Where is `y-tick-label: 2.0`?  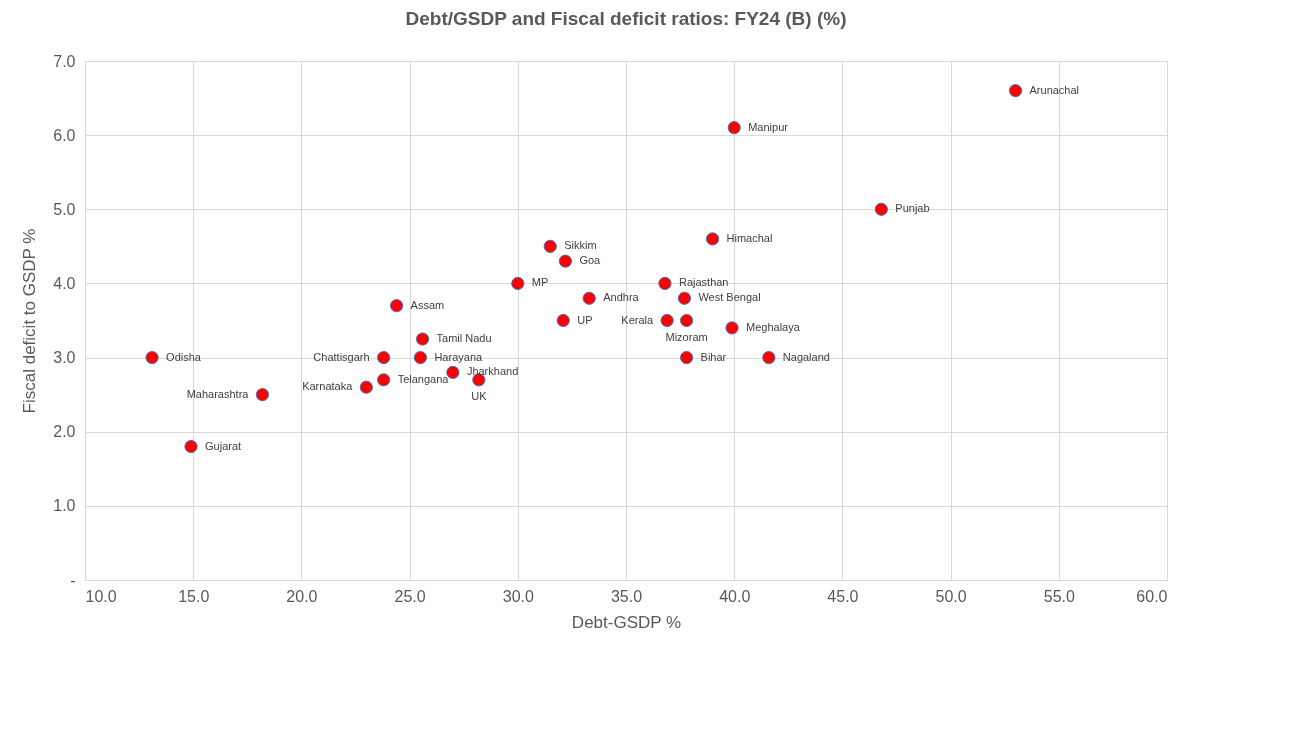
y-tick-label: 2.0 is located at coordinates (64, 432).